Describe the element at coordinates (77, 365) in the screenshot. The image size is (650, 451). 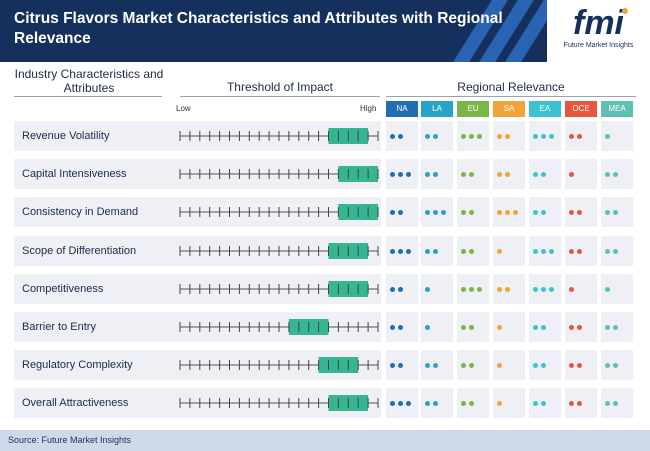
I see `row-label: Regulatory Complexity` at that location.